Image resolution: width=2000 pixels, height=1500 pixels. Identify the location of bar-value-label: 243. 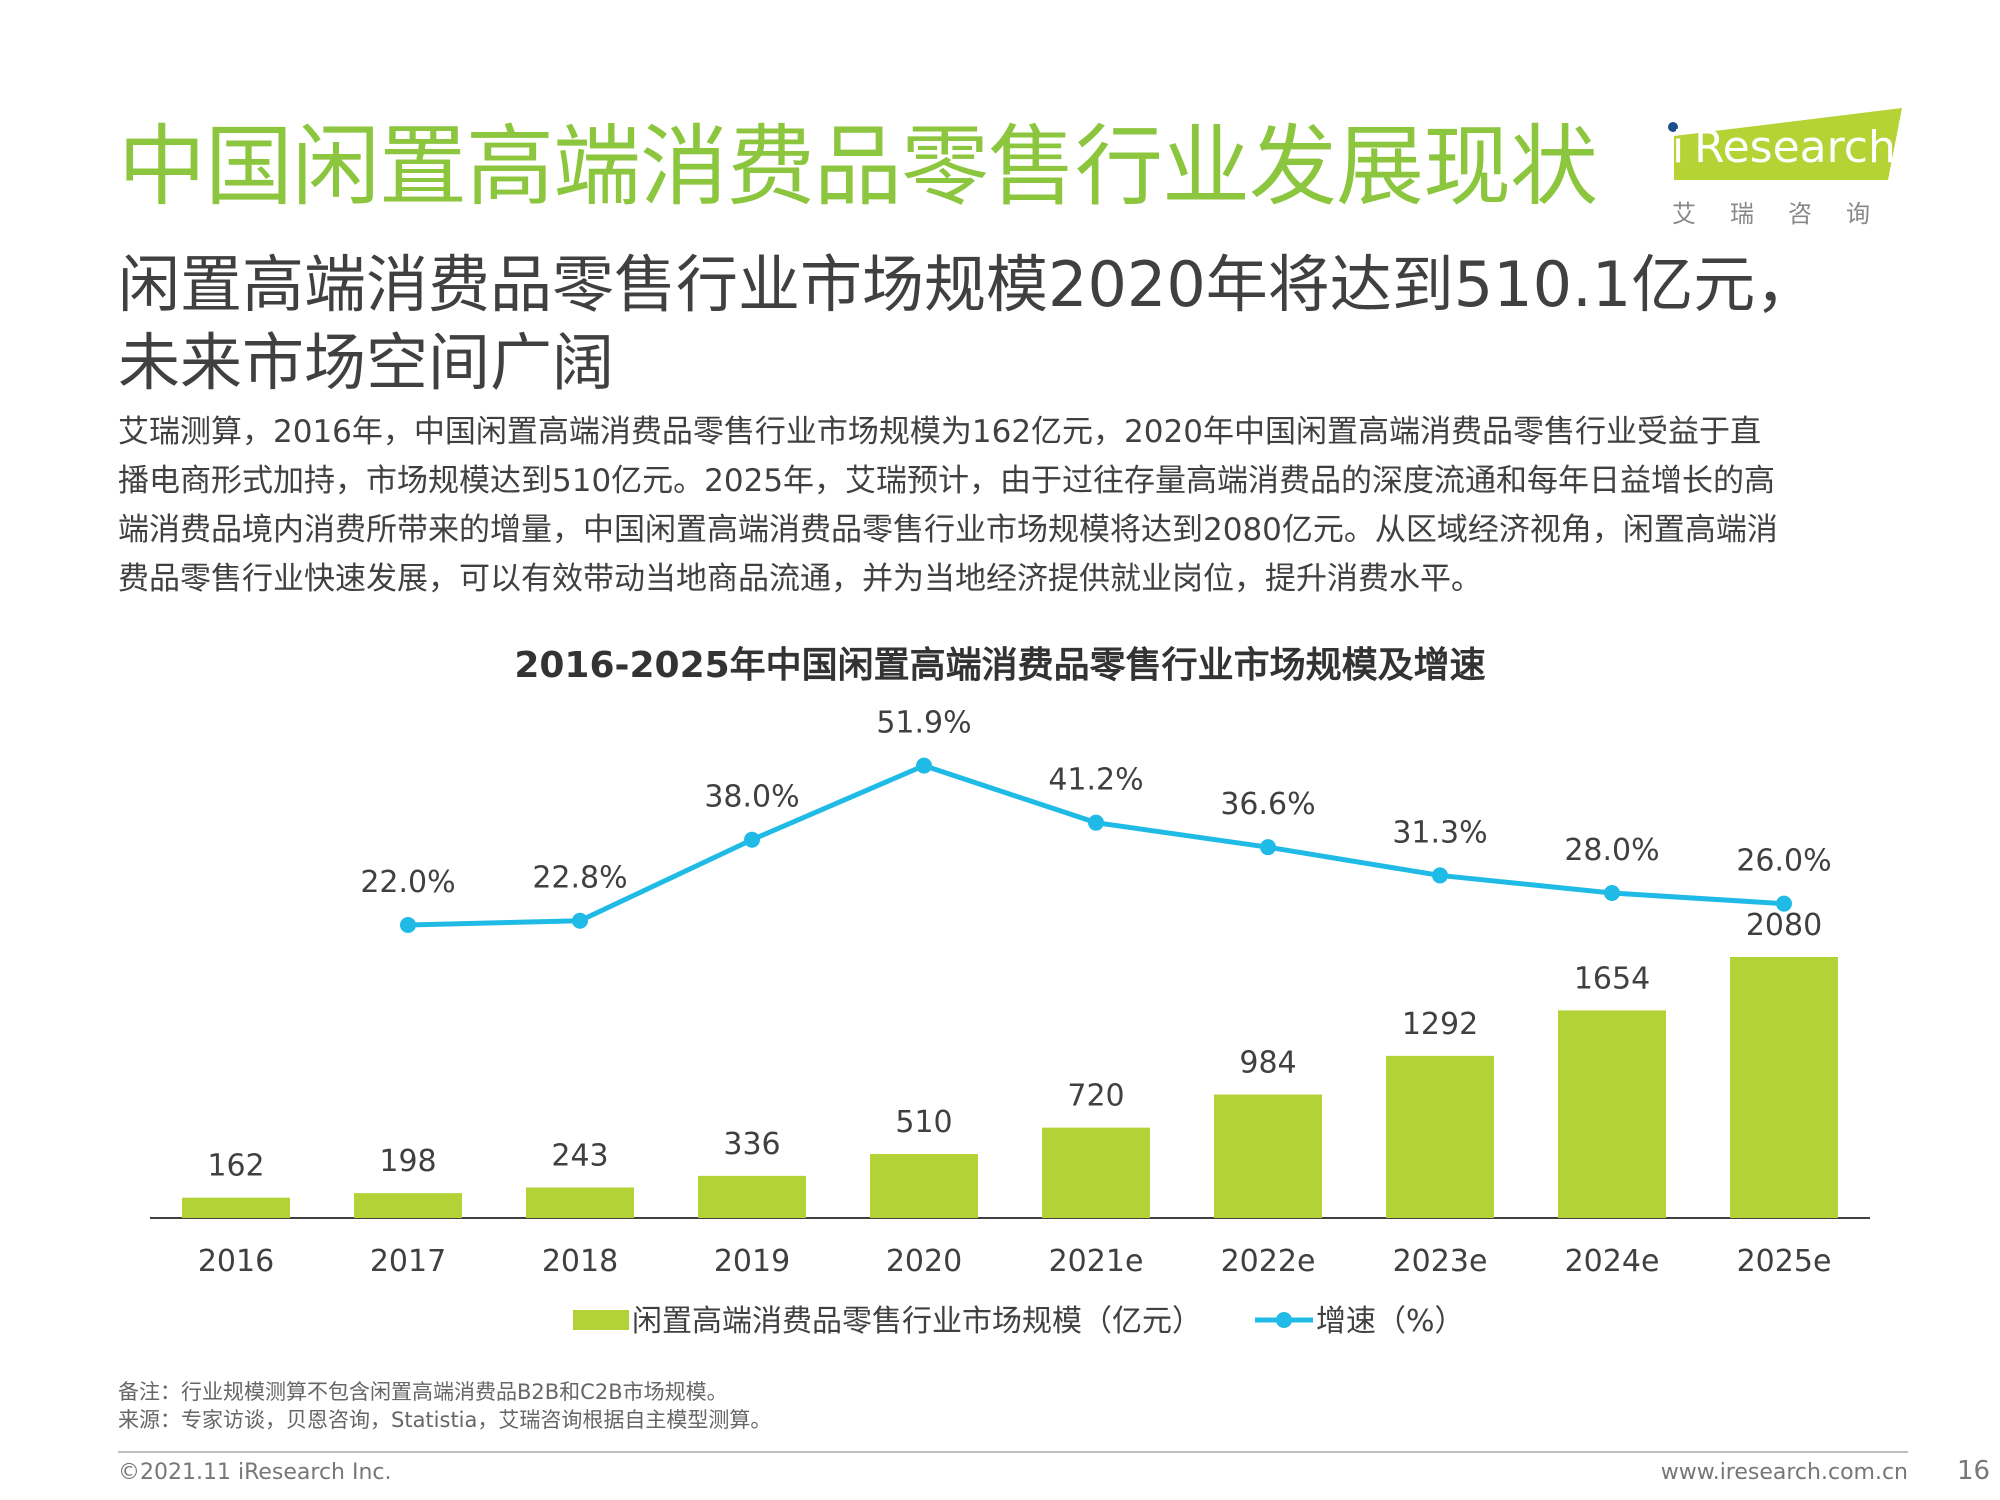
(579, 1156).